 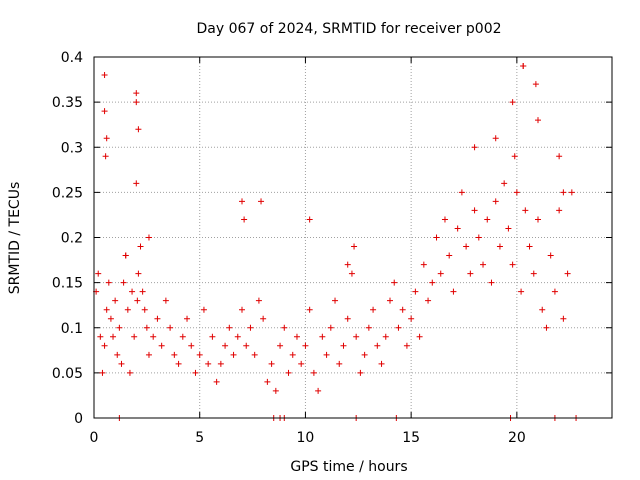 What do you see at coordinates (411, 438) in the screenshot?
I see `x-tick-label: 15` at bounding box center [411, 438].